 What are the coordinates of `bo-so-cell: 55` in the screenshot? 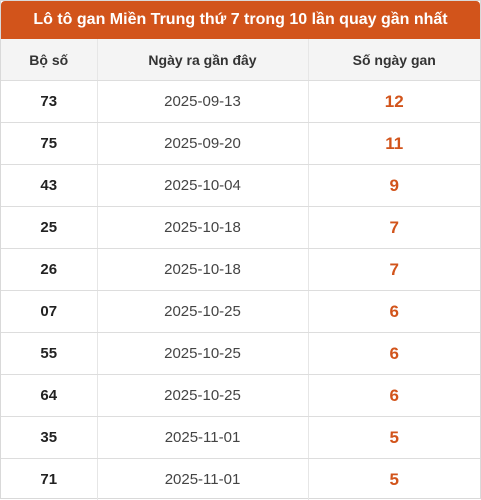 It's located at (49, 354).